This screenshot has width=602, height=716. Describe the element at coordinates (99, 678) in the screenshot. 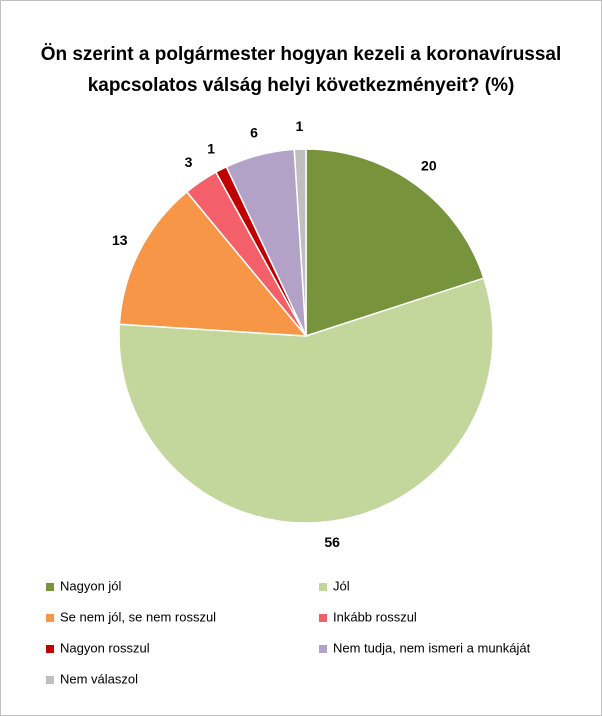

I see `legend-label: Nem válaszol` at that location.